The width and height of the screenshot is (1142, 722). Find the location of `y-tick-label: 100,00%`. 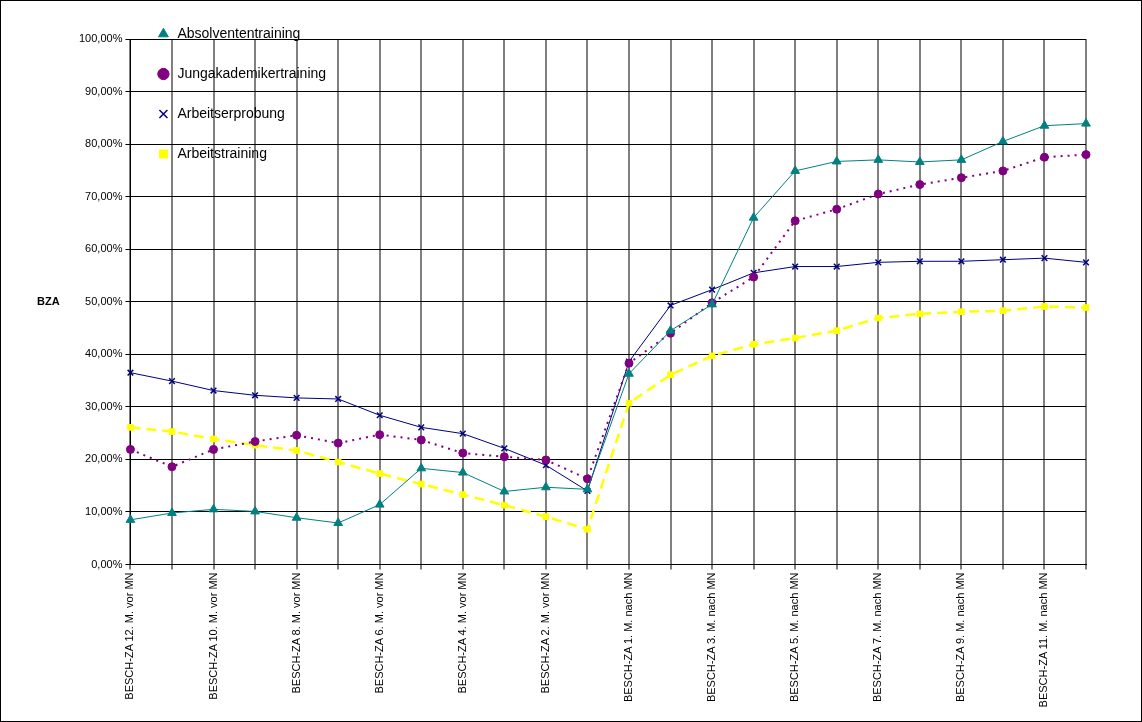

y-tick-label: 100,00% is located at coordinates (100, 38).